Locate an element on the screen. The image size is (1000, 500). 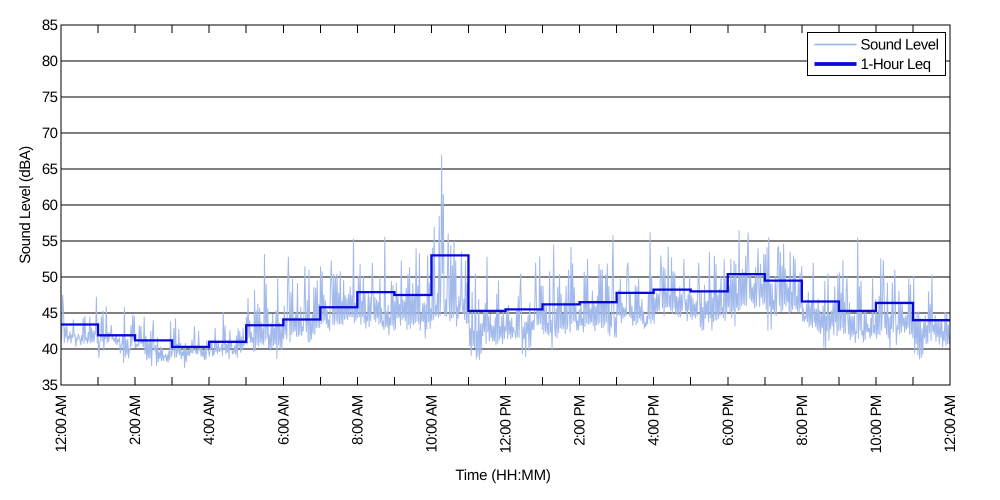
svg-text: 85 is located at coordinates (50, 25).